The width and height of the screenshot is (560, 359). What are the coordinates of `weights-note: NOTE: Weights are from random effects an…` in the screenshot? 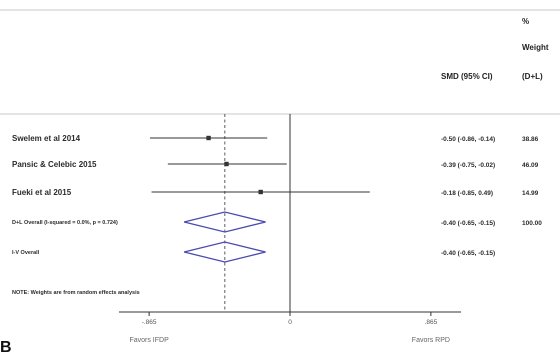 It's located at (76, 293).